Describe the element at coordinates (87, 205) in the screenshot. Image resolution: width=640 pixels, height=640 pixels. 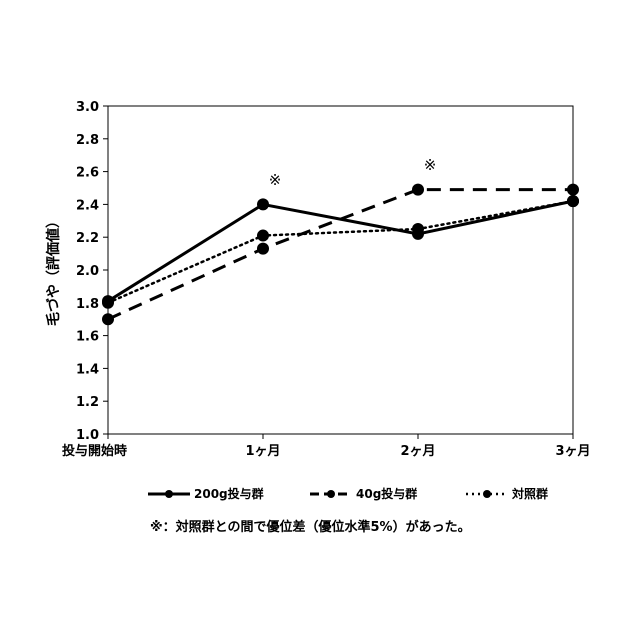
I see `y-tick-label: 2.4` at that location.